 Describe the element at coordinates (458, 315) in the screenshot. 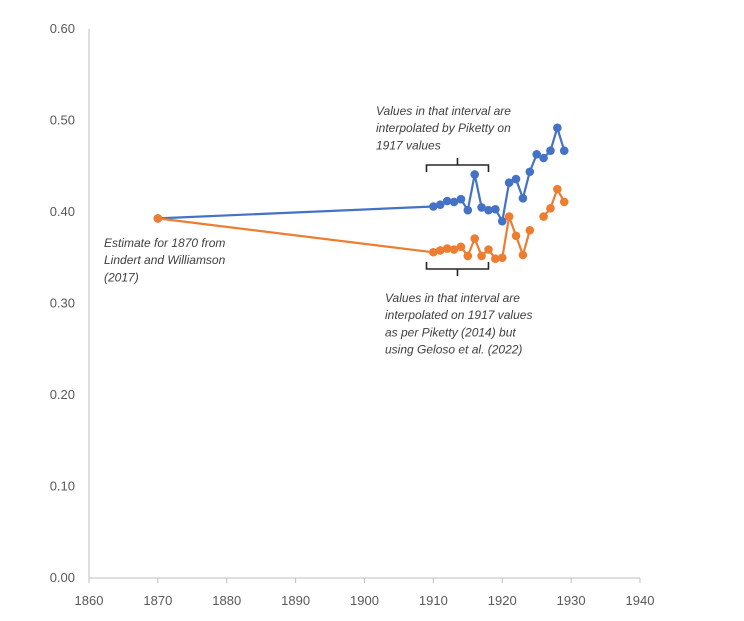

I see `annotation-line: interpolated on 1917 values` at that location.